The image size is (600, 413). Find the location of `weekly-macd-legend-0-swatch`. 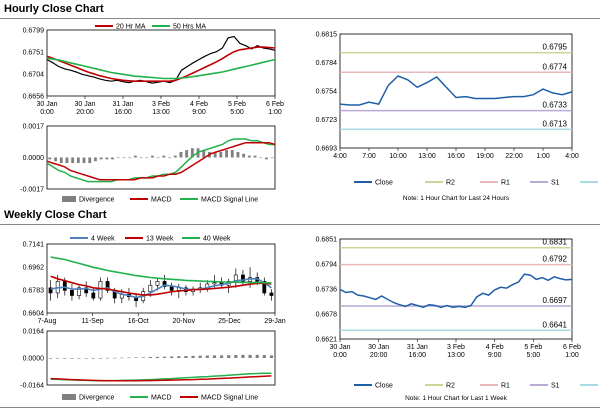

weekly-macd-legend-0-swatch is located at coordinates (69, 397).